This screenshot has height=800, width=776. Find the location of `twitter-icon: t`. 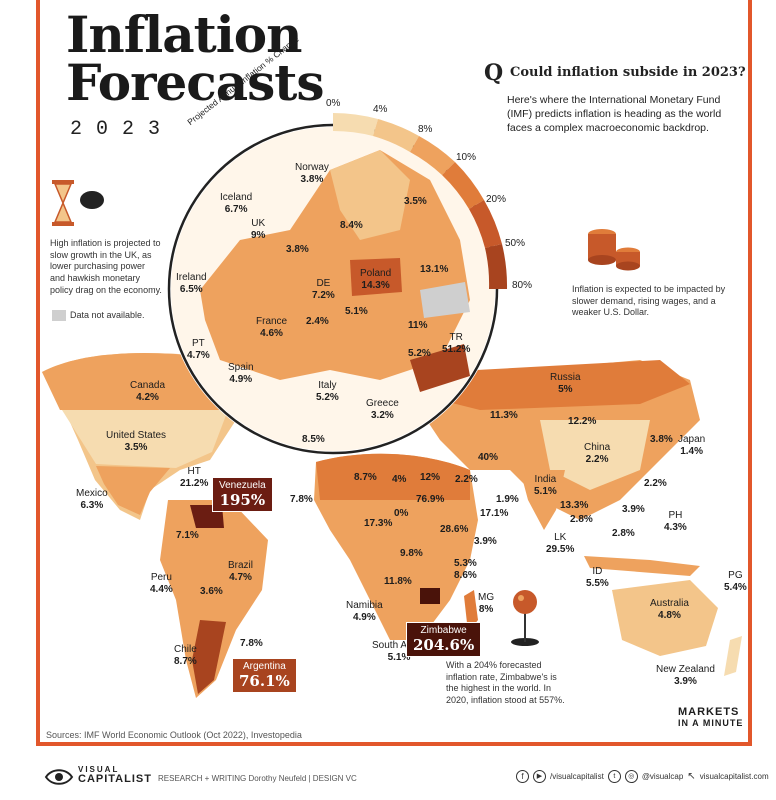

twitter-icon: t is located at coordinates (614, 776).